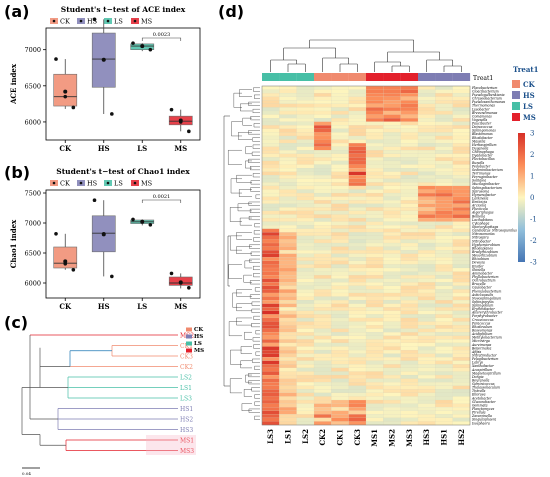 The height and width of the screenshot is (477, 550). What do you see at coordinates (392, 438) in the screenshot?
I see `heatmap-column-label-ms2: MS2` at bounding box center [392, 438].